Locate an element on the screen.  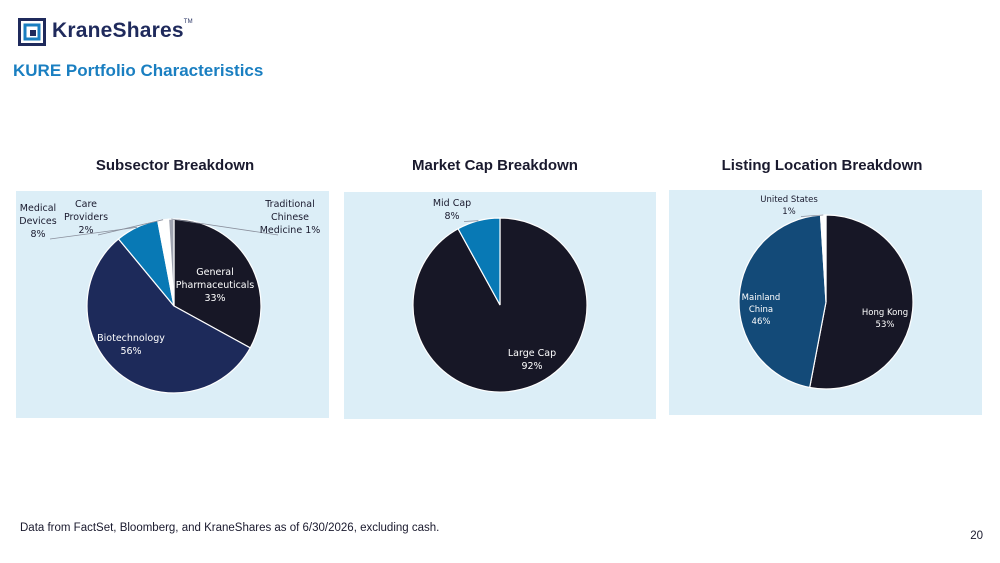
data-label-traditional-chinese-medicine: Traditional Chinese Medicine 1% is located at coordinates (290, 217).